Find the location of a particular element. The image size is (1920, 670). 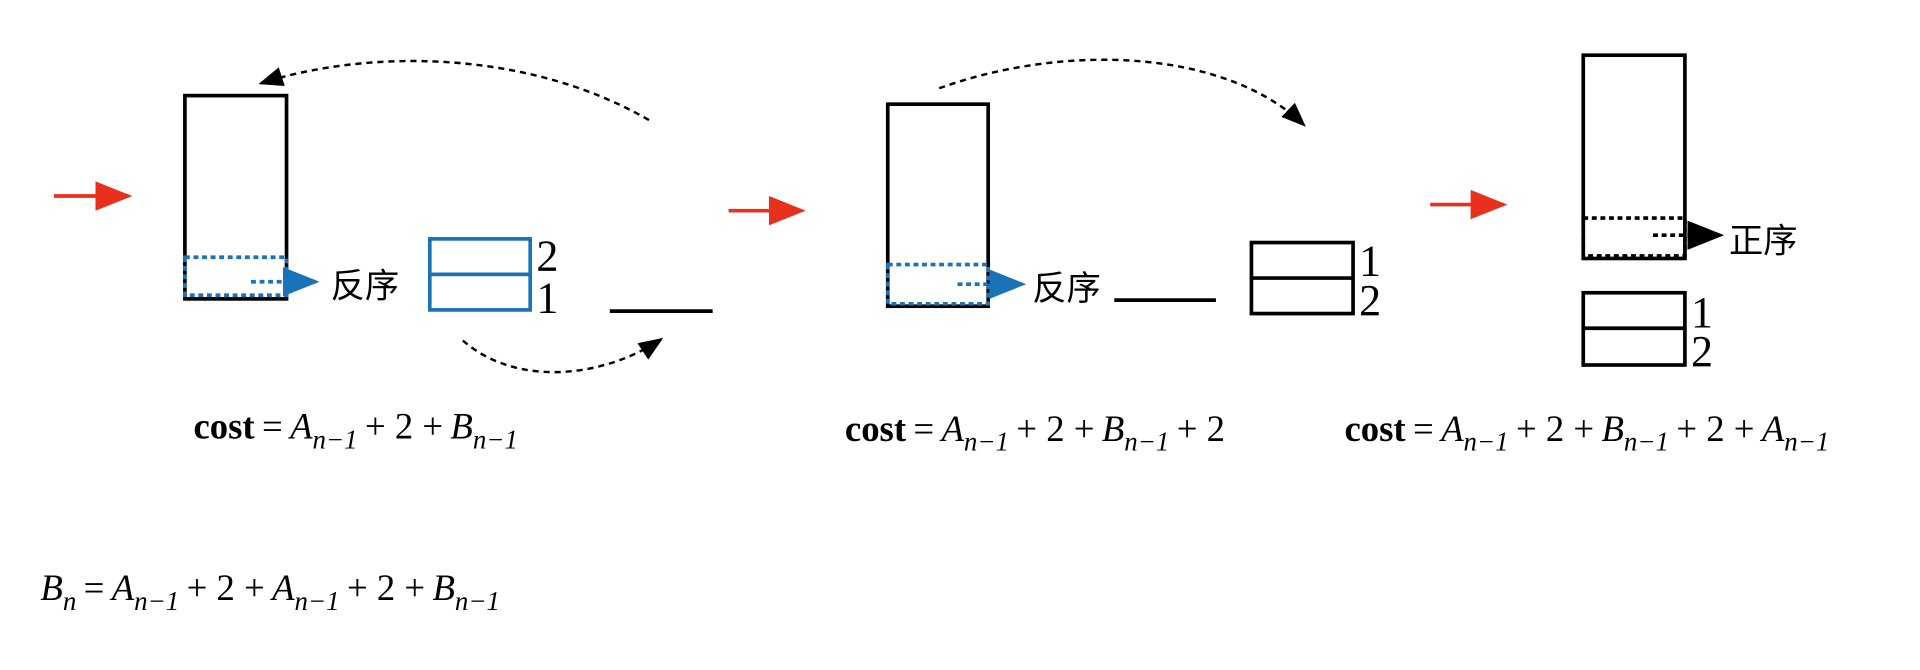

formula: Bn = An−1 + 2 + An−1 + 2 + Bn−1 is located at coordinates (270, 591).